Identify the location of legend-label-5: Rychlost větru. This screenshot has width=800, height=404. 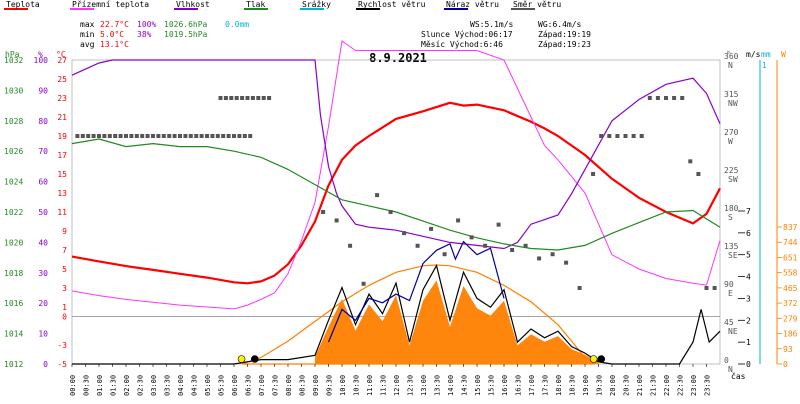
(392, 4).